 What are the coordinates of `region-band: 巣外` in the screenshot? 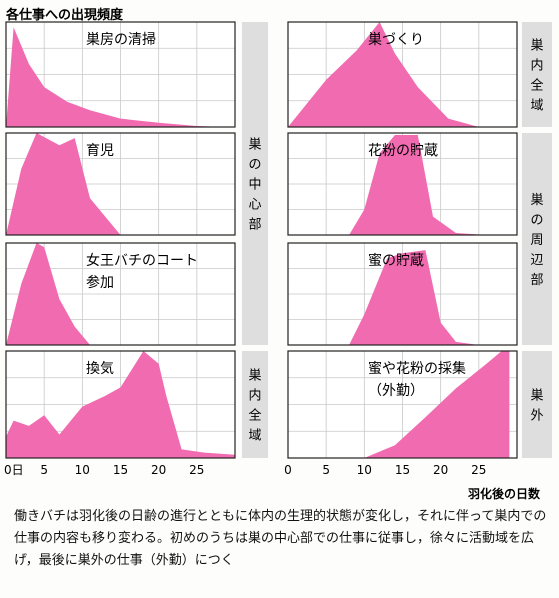 It's located at (537, 404).